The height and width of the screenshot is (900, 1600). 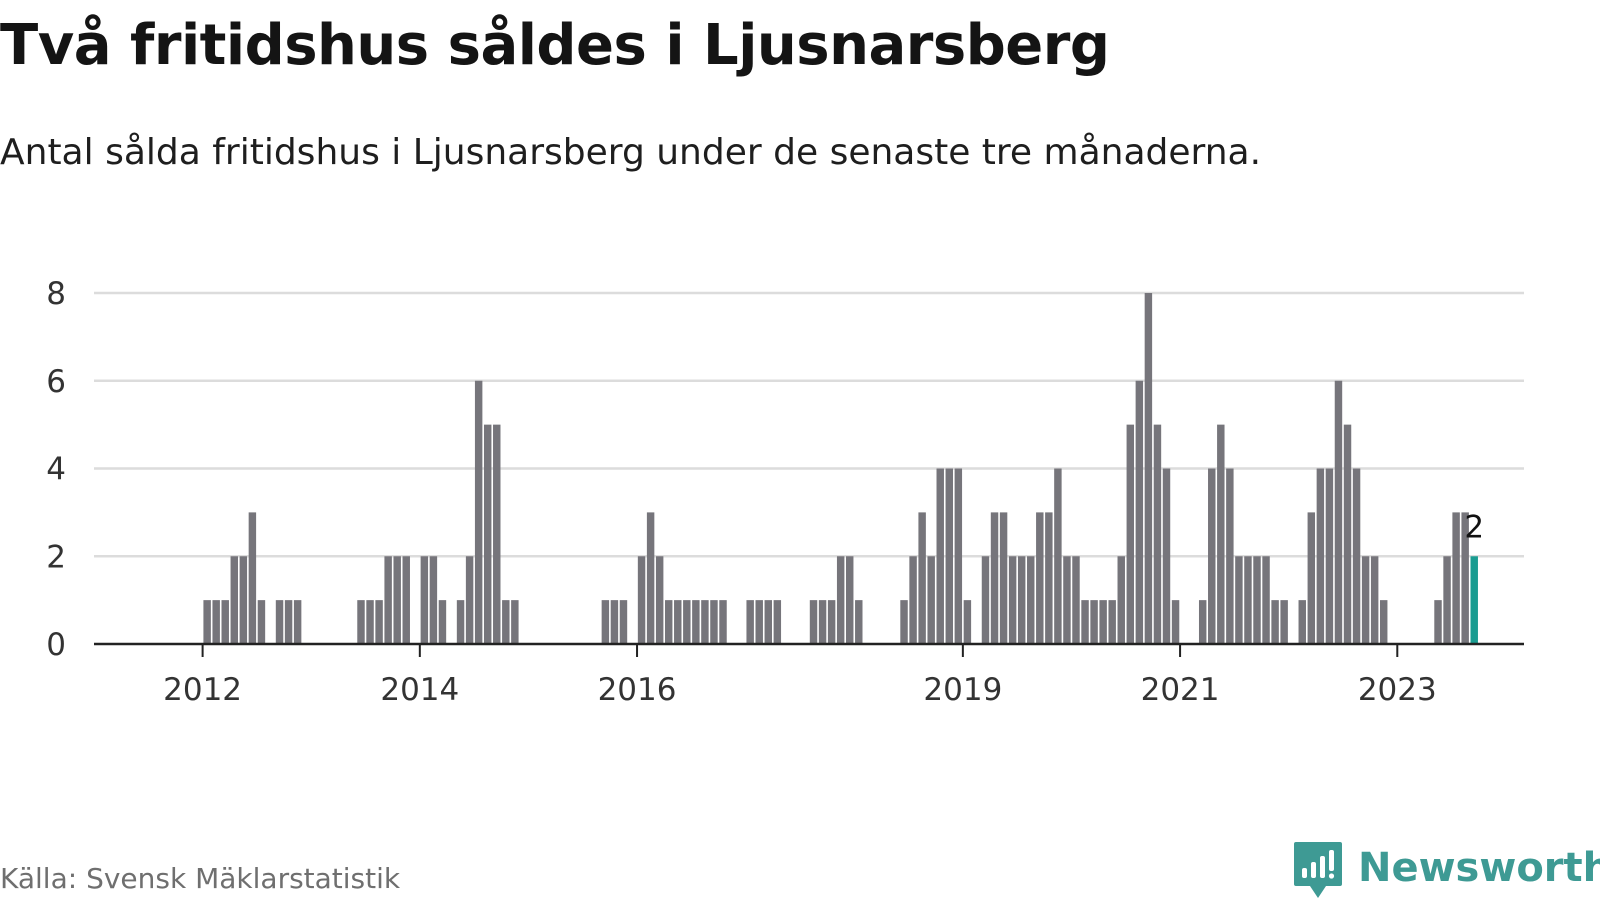 What do you see at coordinates (809, 649) in the screenshot?
I see `x-axis` at bounding box center [809, 649].